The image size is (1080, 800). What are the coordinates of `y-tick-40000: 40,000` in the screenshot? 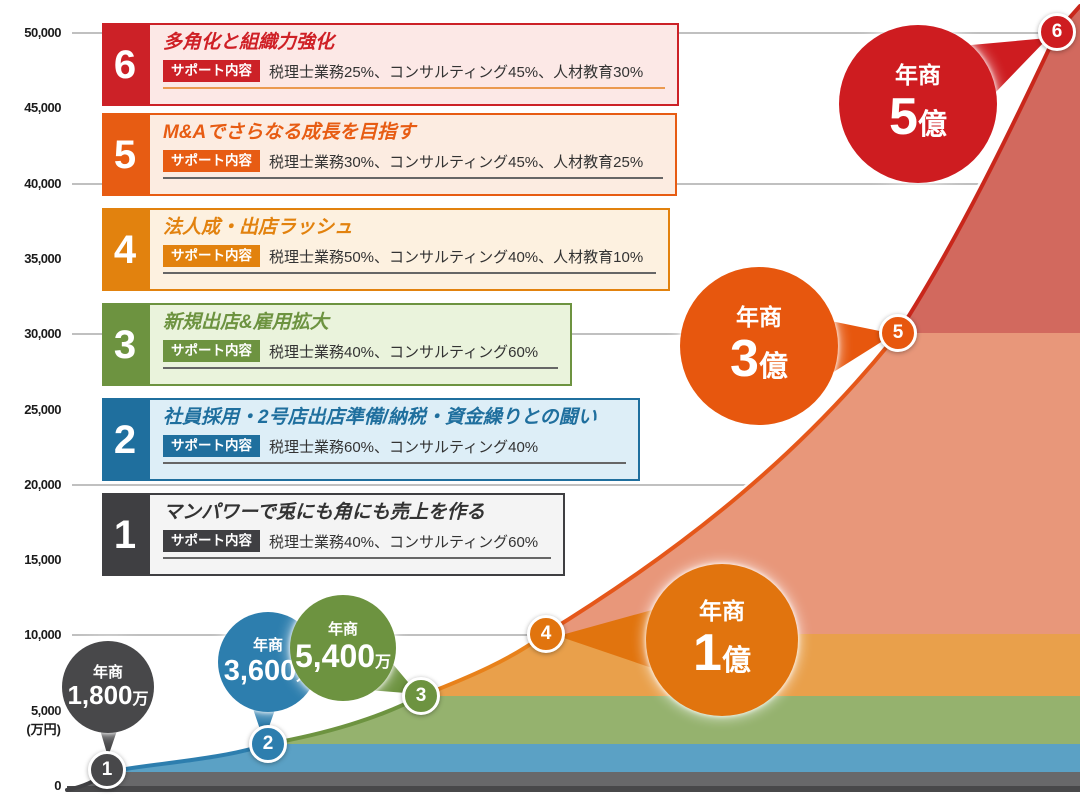 It's located at (42, 183).